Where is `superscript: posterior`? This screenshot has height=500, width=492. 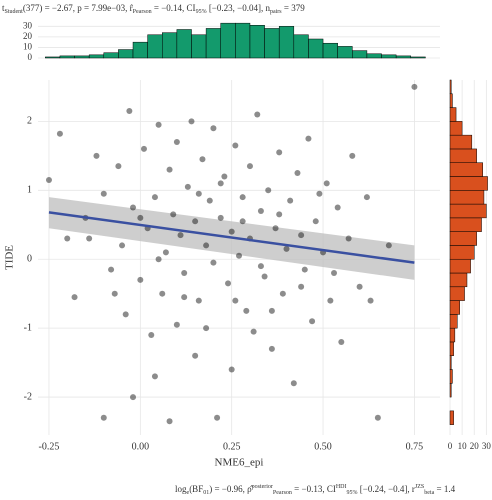 superscript: posterior is located at coordinates (262, 487).